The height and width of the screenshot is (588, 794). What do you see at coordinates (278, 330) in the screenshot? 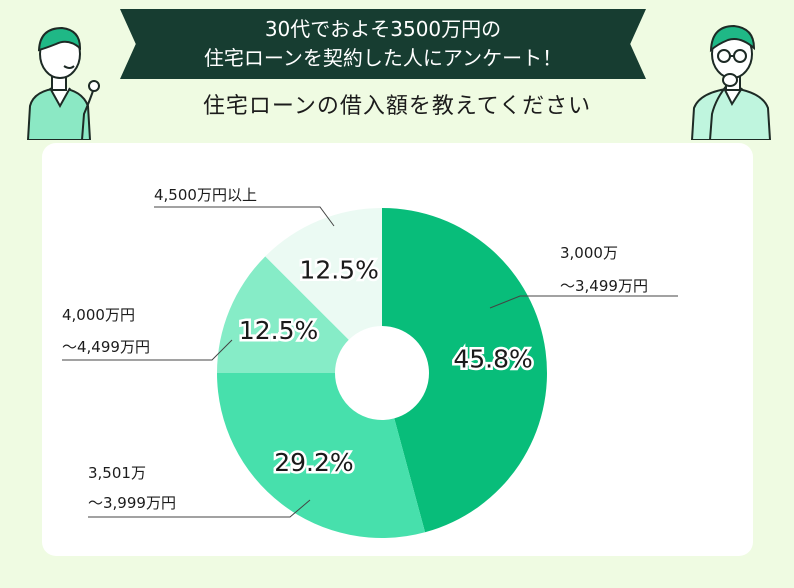
I see `slice-percent-4000-4499: 12.5%` at bounding box center [278, 330].